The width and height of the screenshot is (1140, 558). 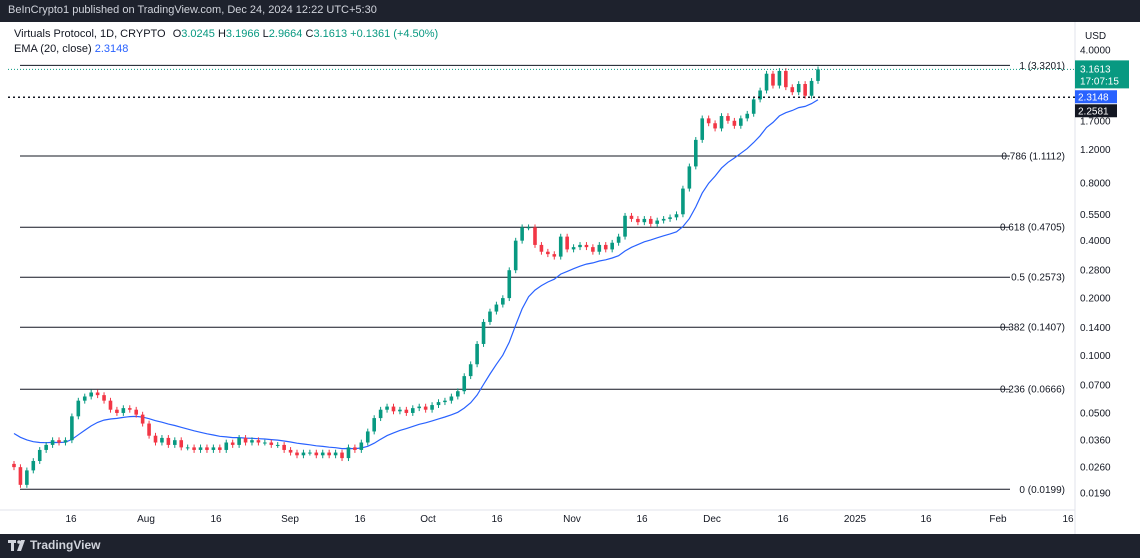 I want to click on ema-price-tag, so click(x=1096, y=97).